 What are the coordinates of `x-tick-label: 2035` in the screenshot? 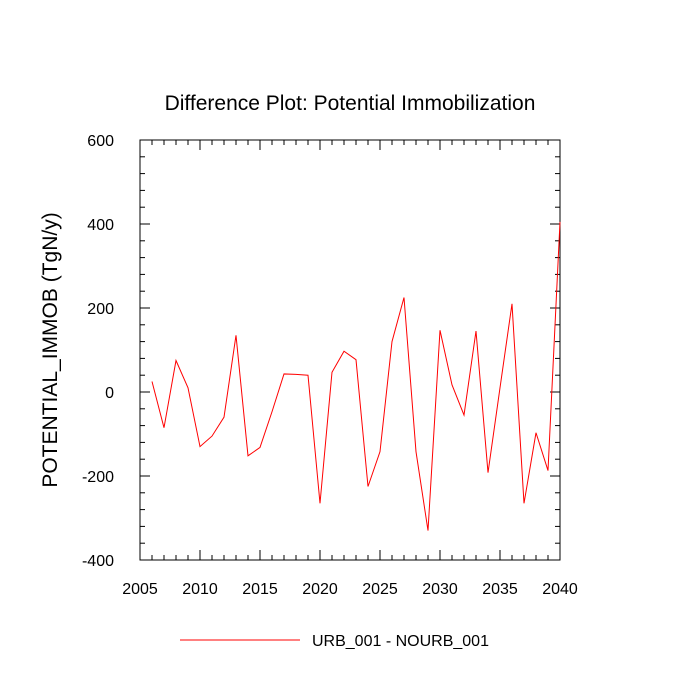 It's located at (500, 589).